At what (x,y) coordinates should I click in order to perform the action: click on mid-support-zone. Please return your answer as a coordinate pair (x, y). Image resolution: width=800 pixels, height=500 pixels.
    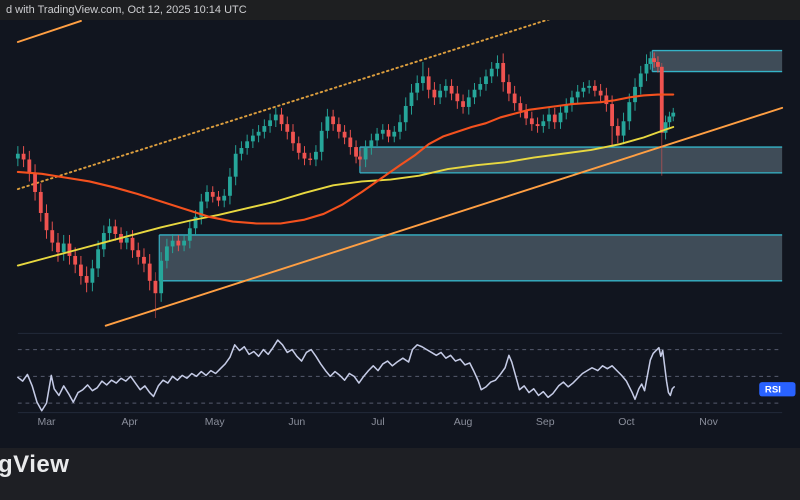
    Looking at the image, I should click on (571, 160).